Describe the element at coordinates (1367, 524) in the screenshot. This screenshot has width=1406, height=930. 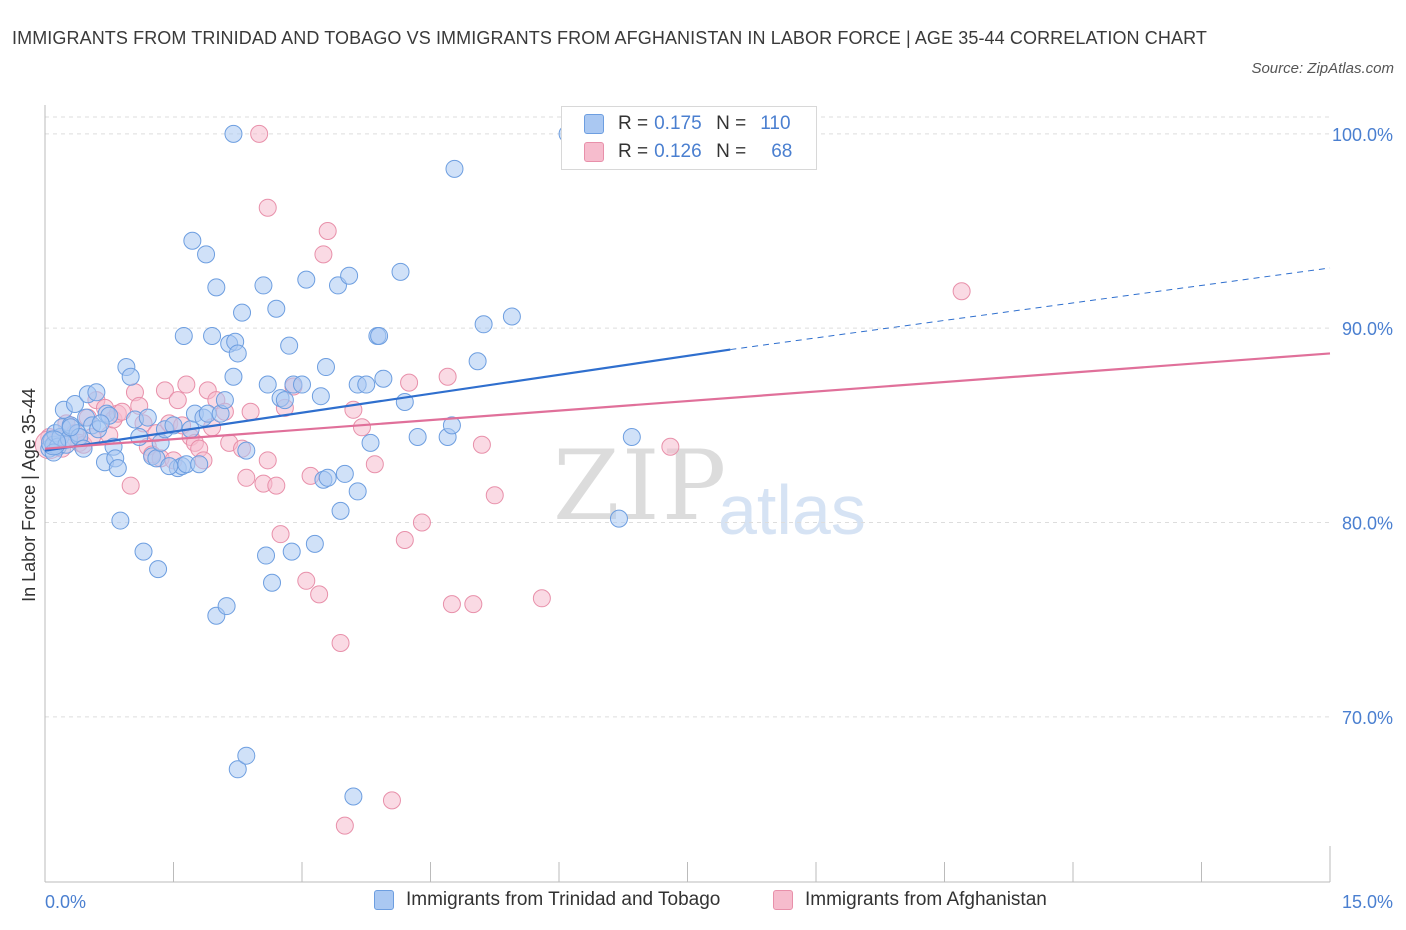
I see `y-tick-label: 80.0%` at that location.